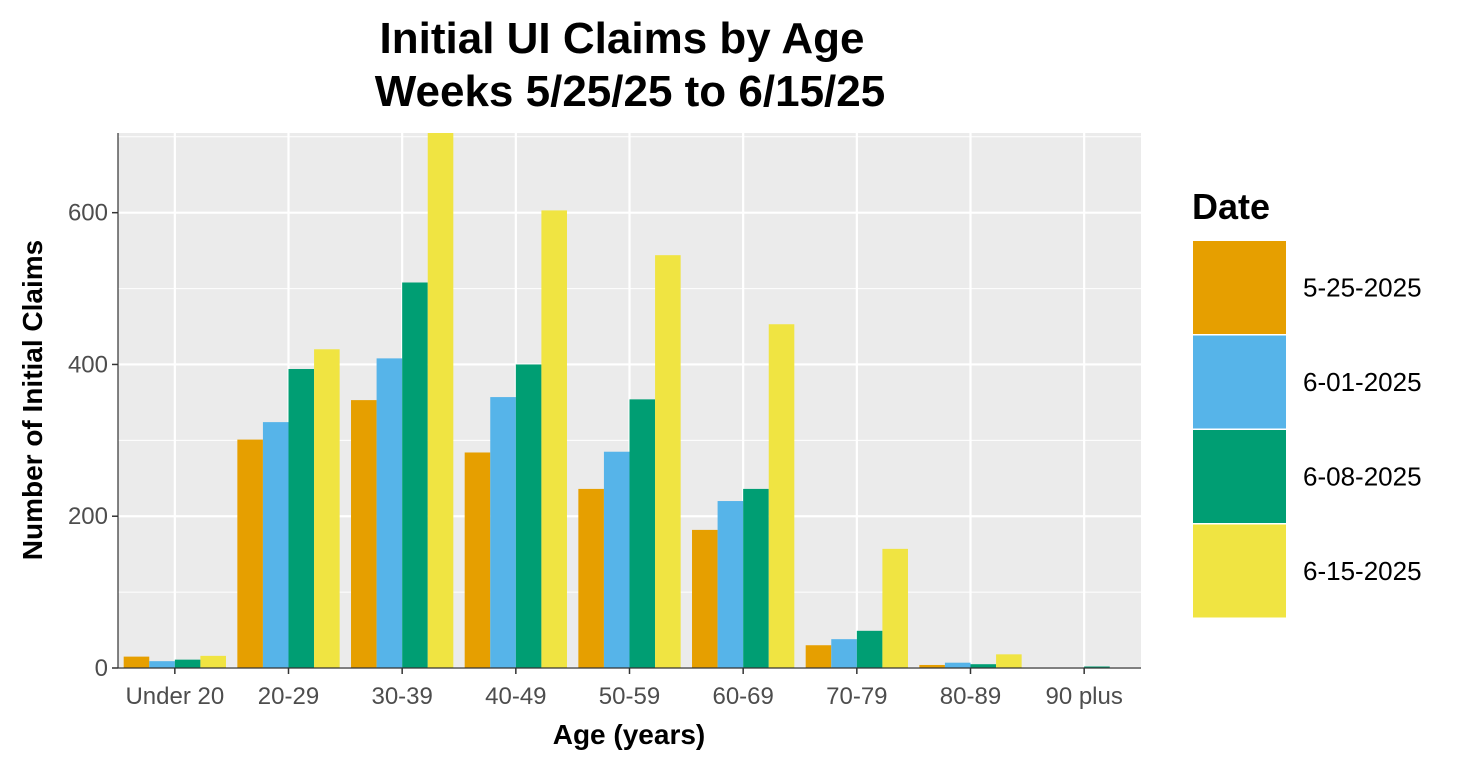  I want to click on x-tick-label: 80-89, so click(970, 696).